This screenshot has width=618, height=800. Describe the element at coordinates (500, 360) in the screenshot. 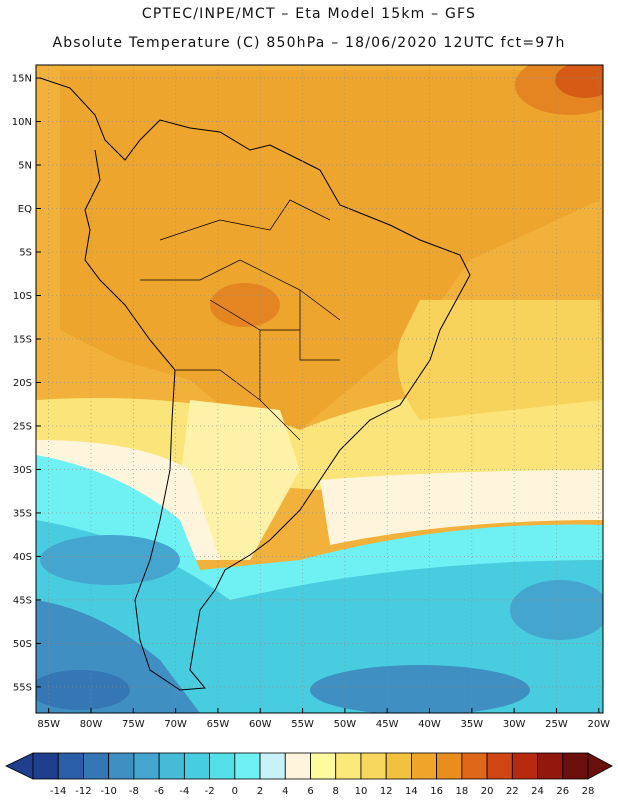

I see `field-yellow-east` at that location.